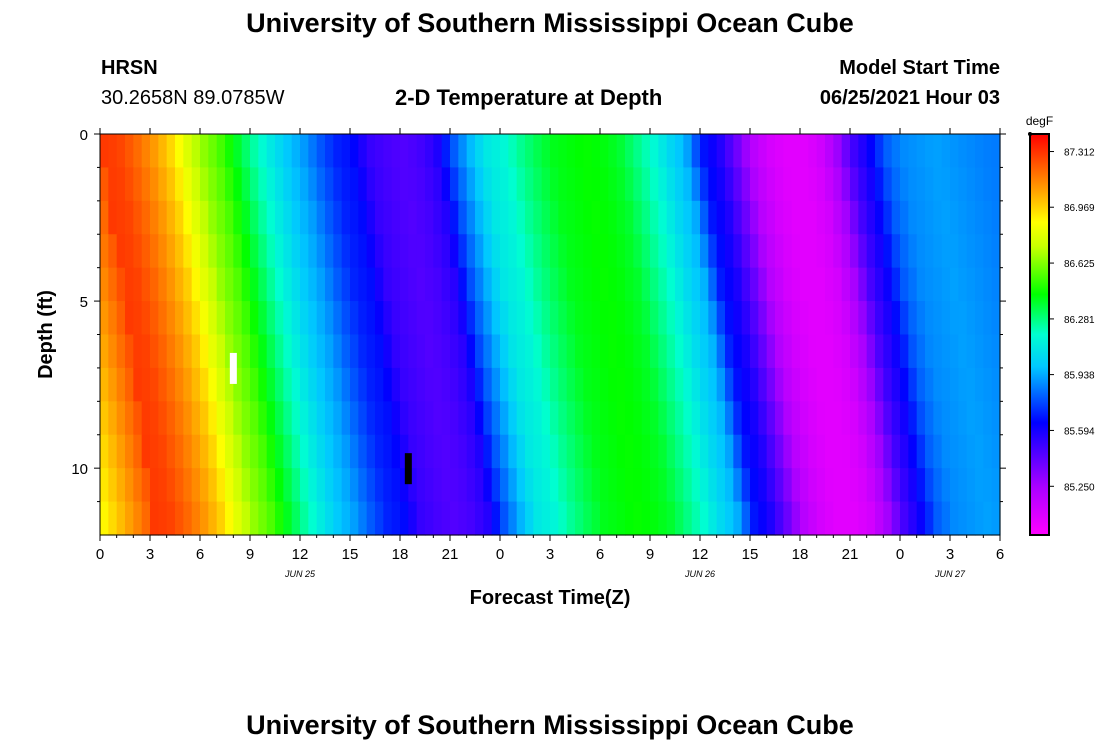 The width and height of the screenshot is (1100, 750). What do you see at coordinates (529, 97) in the screenshot?
I see `plot-title: 2-D Temperature at Depth` at bounding box center [529, 97].